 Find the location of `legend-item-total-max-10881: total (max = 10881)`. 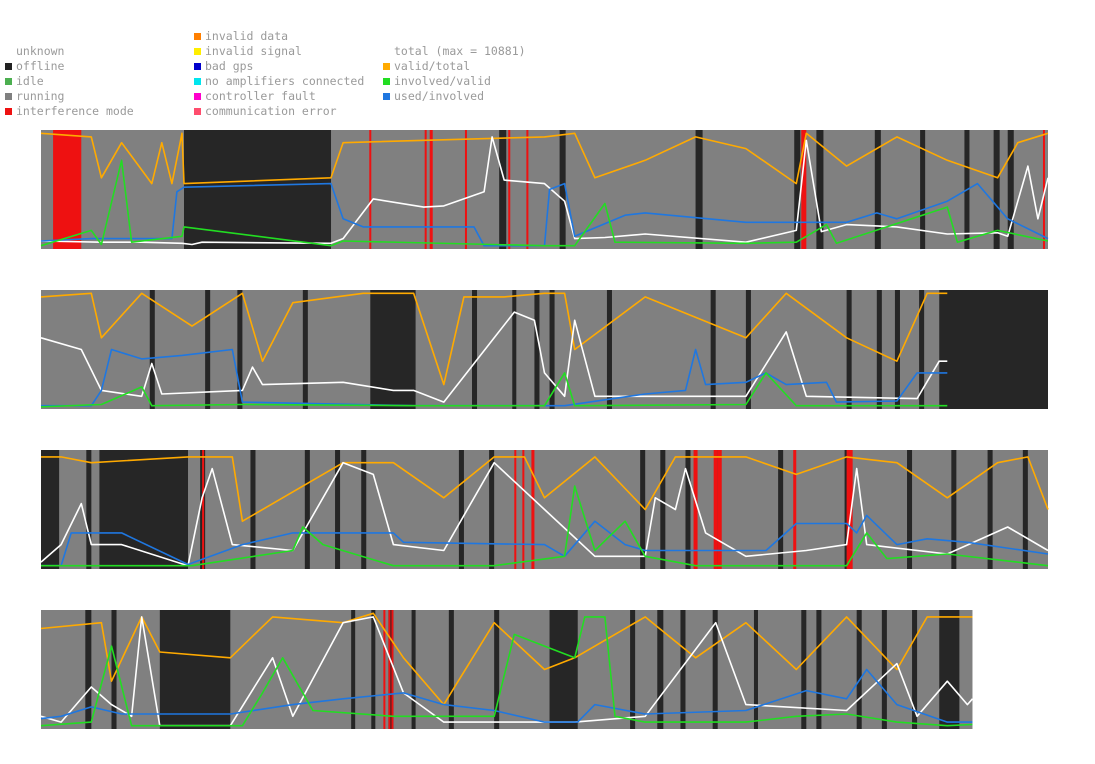

legend-item-total-max-10881: total (max = 10881) is located at coordinates (454, 51).